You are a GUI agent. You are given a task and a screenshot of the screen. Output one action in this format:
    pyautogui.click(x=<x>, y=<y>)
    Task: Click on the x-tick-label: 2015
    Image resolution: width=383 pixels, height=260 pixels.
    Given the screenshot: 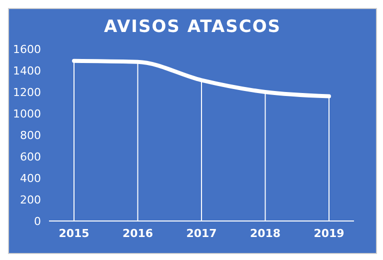 What is the action you would take?
    pyautogui.click(x=74, y=233)
    